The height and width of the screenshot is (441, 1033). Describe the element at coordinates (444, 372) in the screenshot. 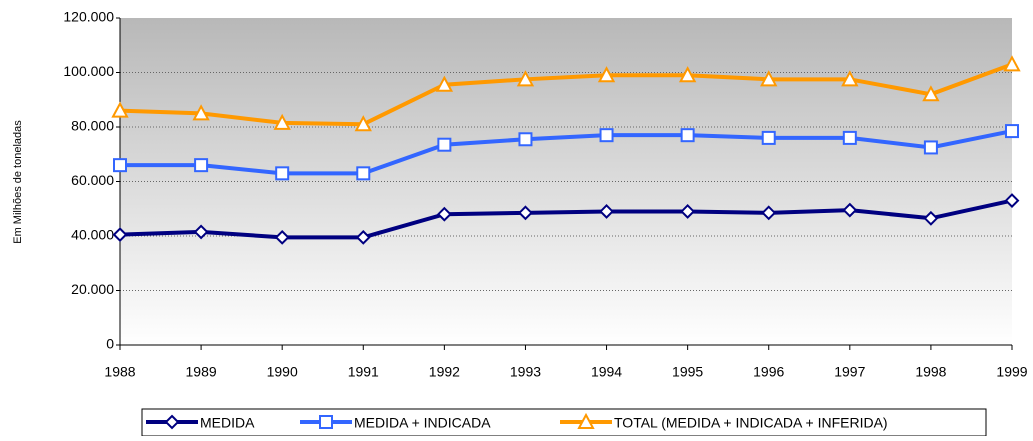

I see `x-tick-label: 1992` at that location.